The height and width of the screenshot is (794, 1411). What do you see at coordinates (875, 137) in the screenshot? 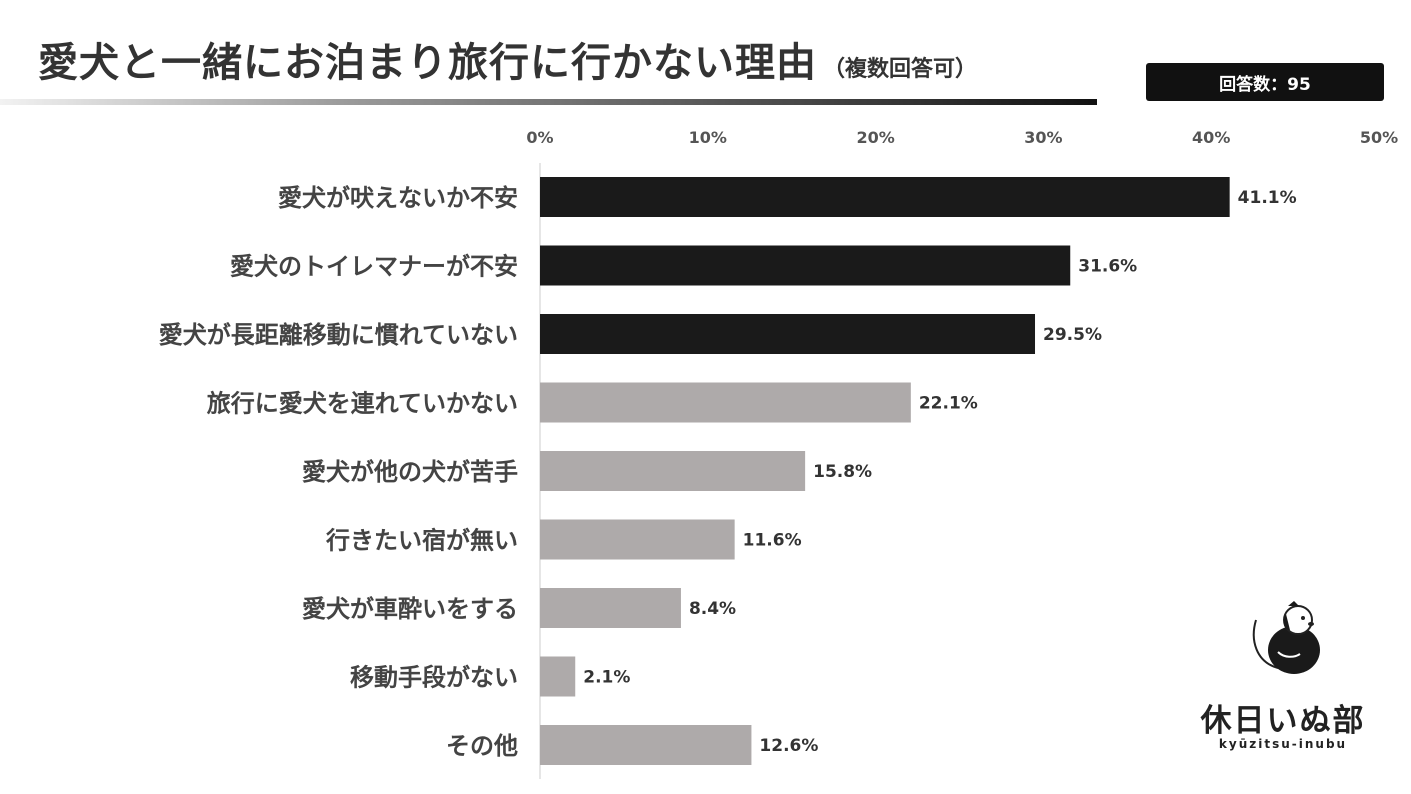
I see `x-tick-label: 20%` at bounding box center [875, 137].